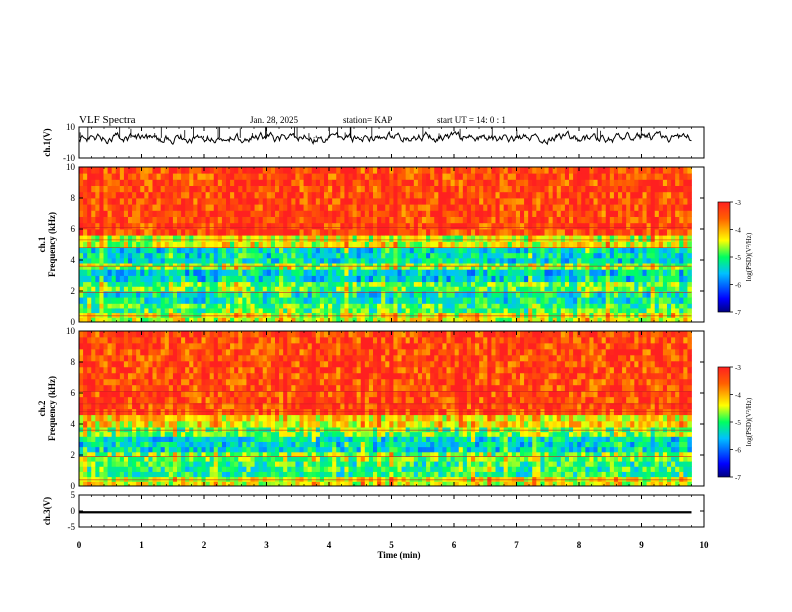  Describe the element at coordinates (71, 127) in the screenshot. I see `ch1-ytick-label: 10` at that location.